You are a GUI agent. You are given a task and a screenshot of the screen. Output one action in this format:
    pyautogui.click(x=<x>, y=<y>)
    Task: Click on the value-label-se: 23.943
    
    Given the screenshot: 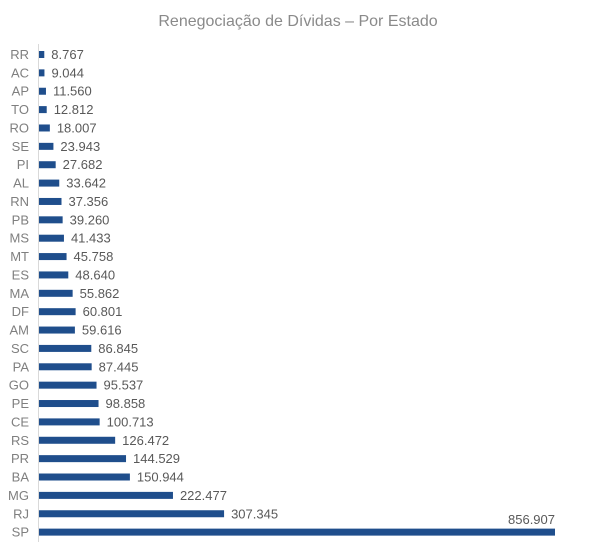 What is the action you would take?
    pyautogui.click(x=80, y=146)
    